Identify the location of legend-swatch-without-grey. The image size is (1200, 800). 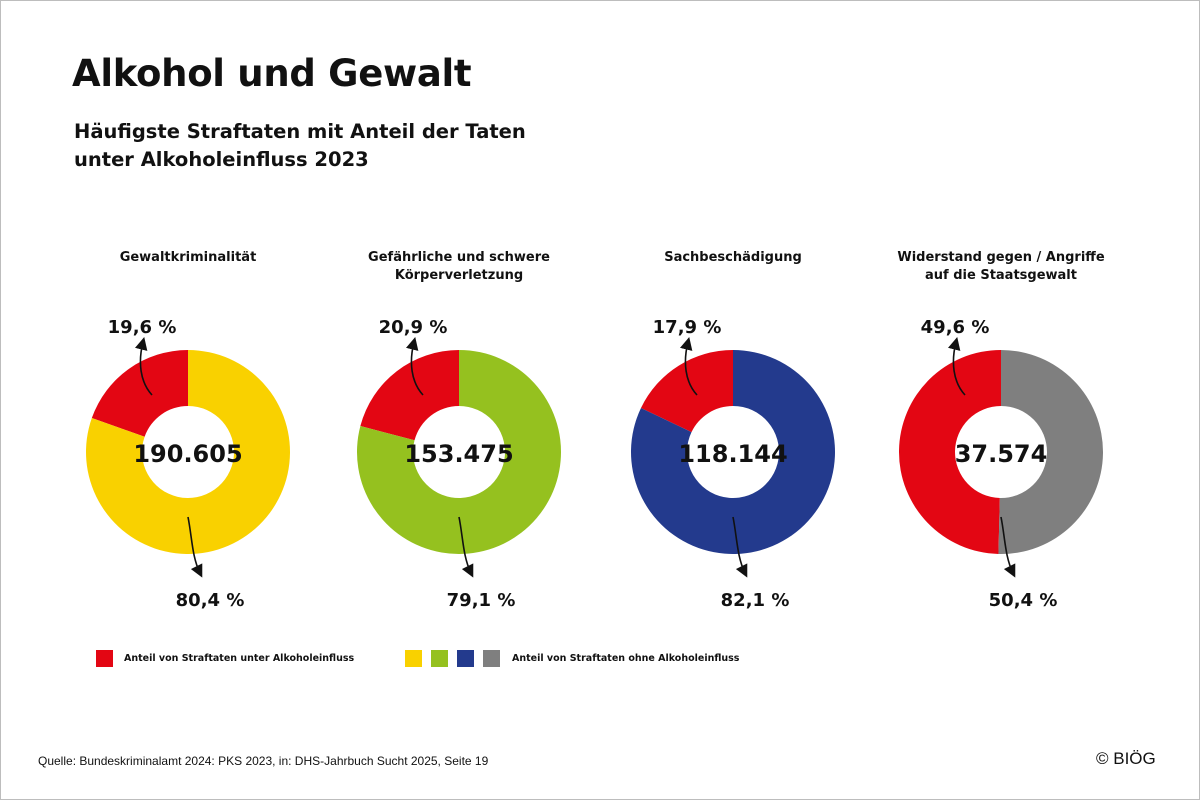
(491, 658).